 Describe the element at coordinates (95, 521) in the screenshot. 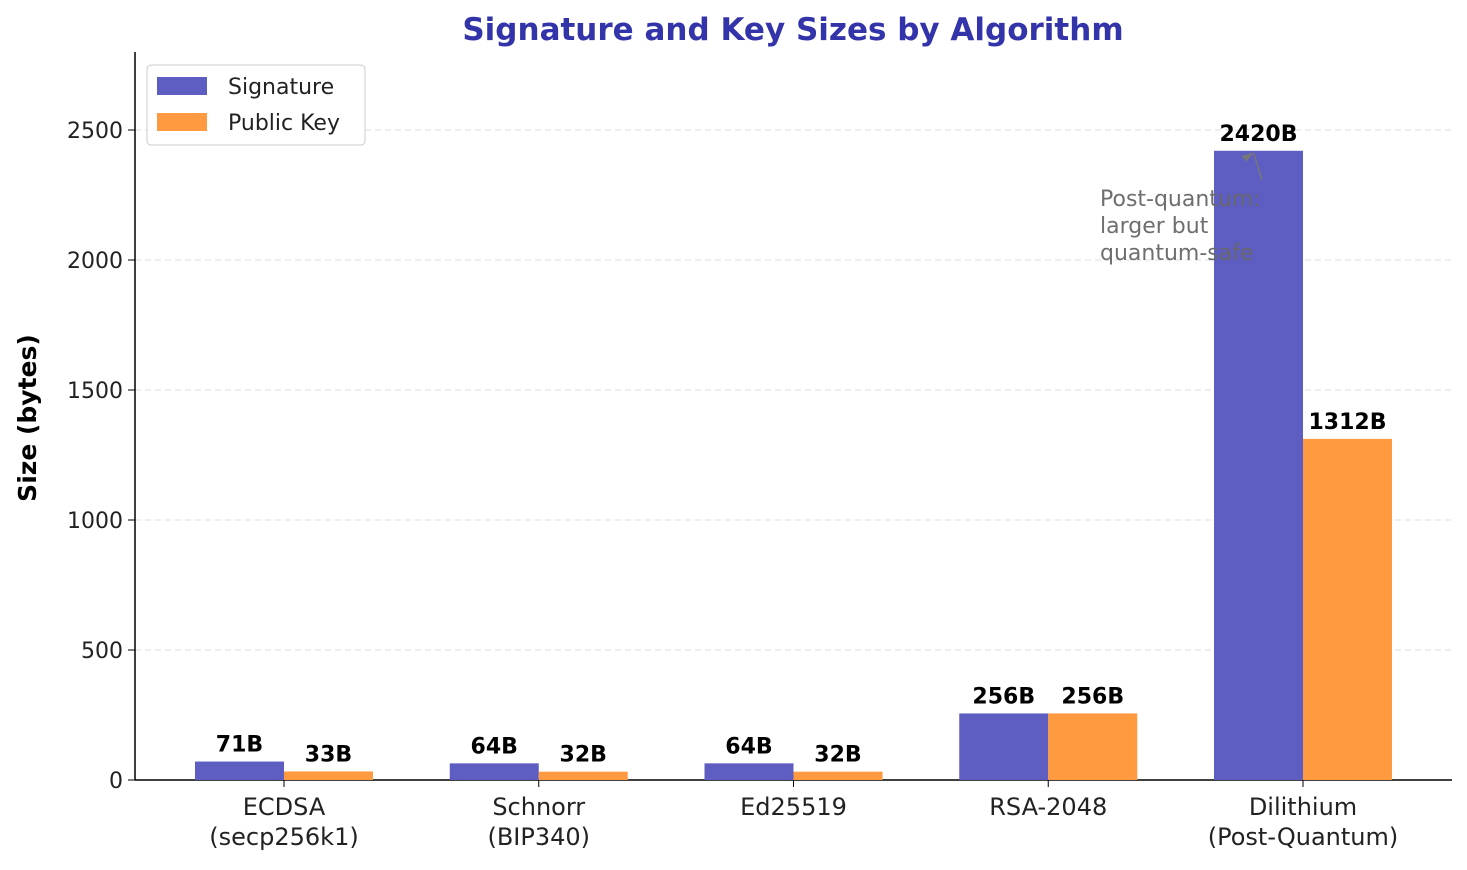

I see `y-tick-label: 1000` at that location.